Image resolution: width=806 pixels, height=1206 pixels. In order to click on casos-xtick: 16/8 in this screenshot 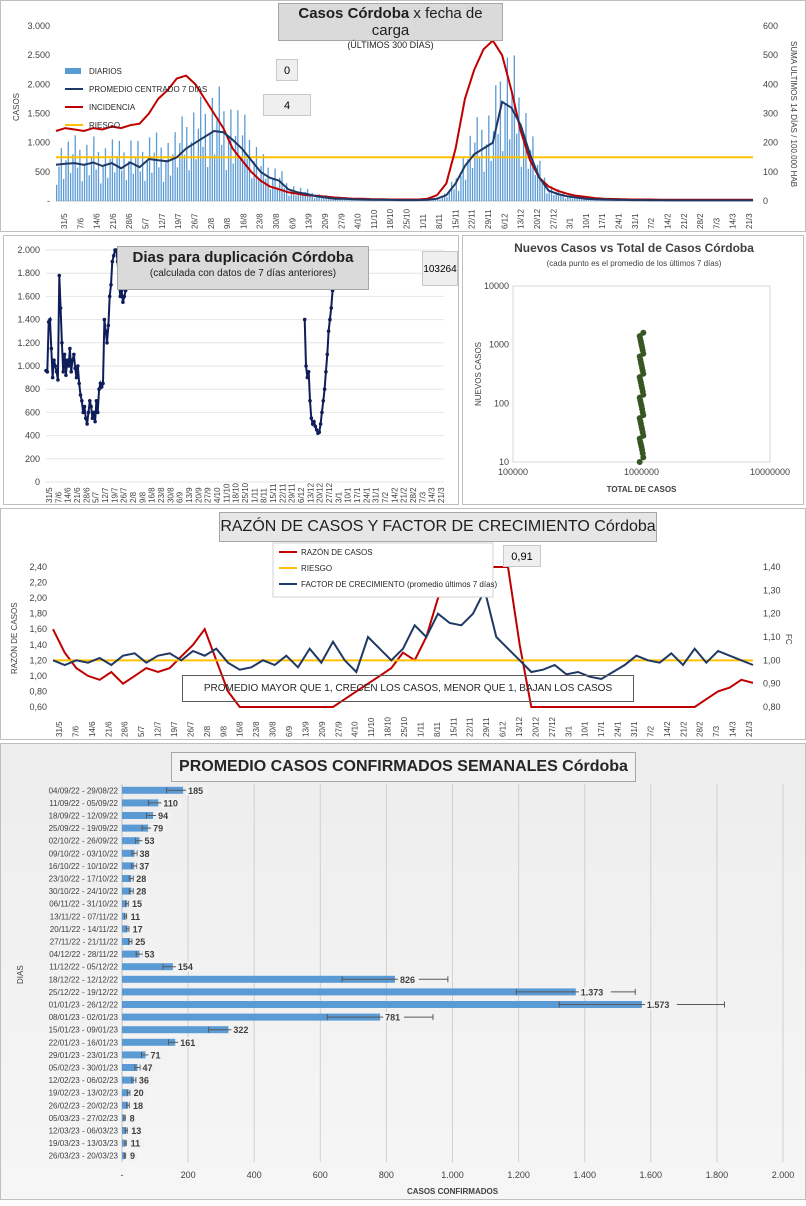, I will do `click(243, 221)`.